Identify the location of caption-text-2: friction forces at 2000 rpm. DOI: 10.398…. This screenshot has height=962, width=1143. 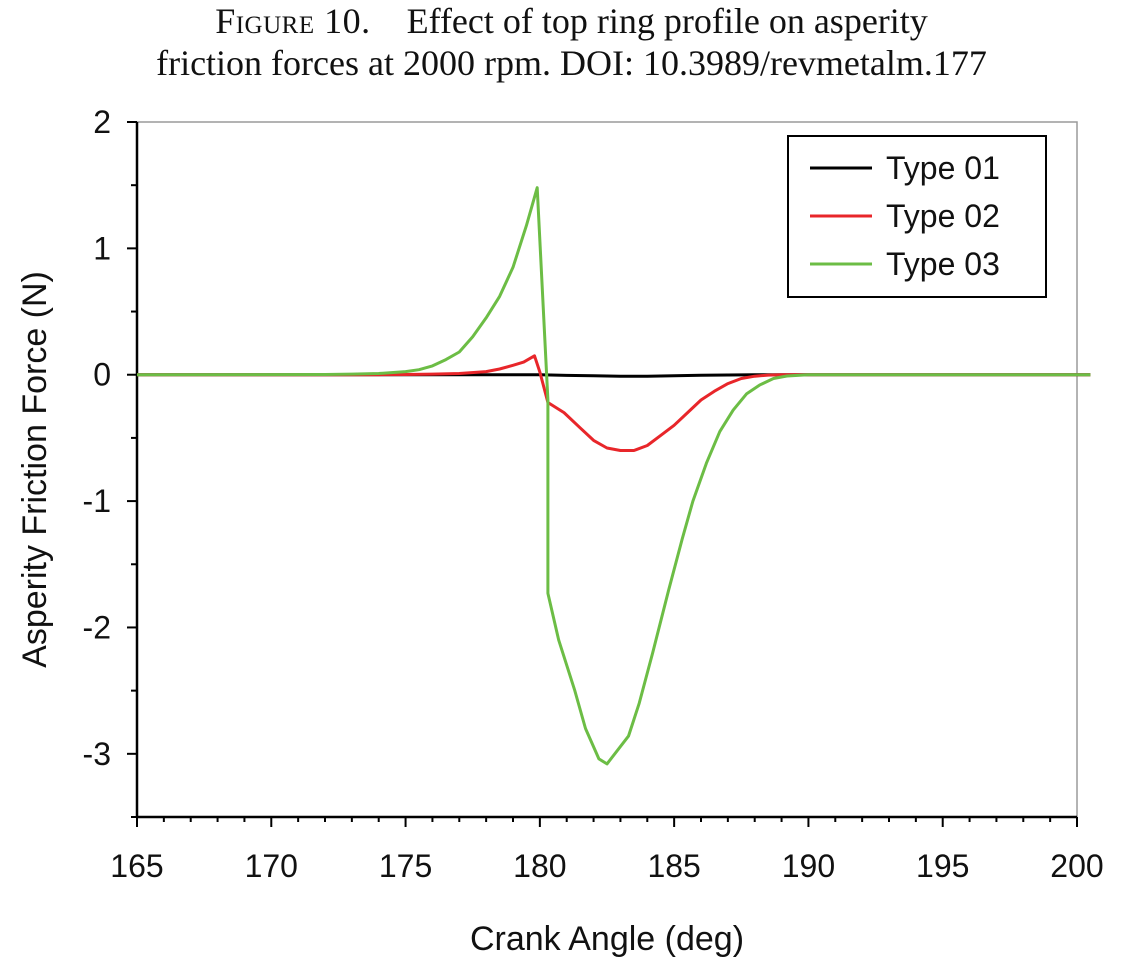
(571, 63).